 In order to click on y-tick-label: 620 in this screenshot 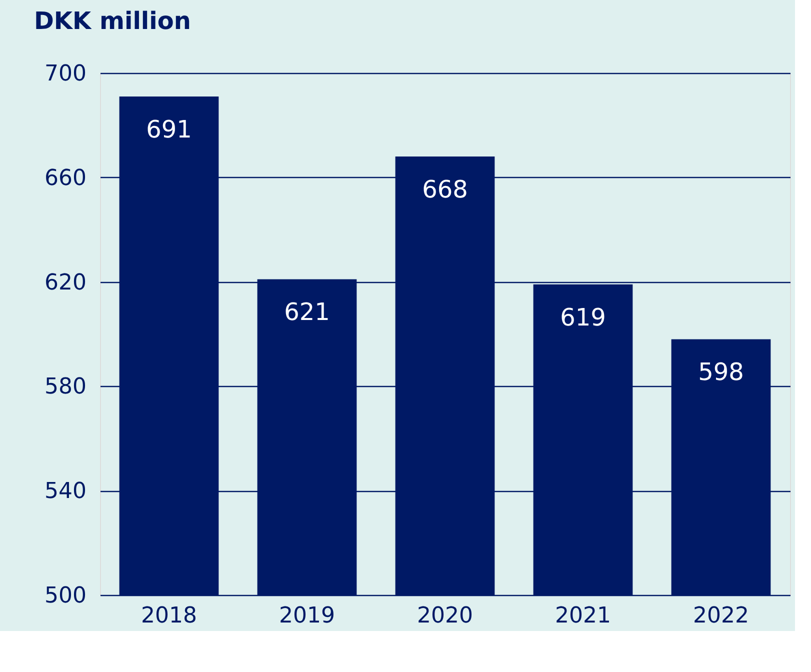, I will do `click(65, 283)`.